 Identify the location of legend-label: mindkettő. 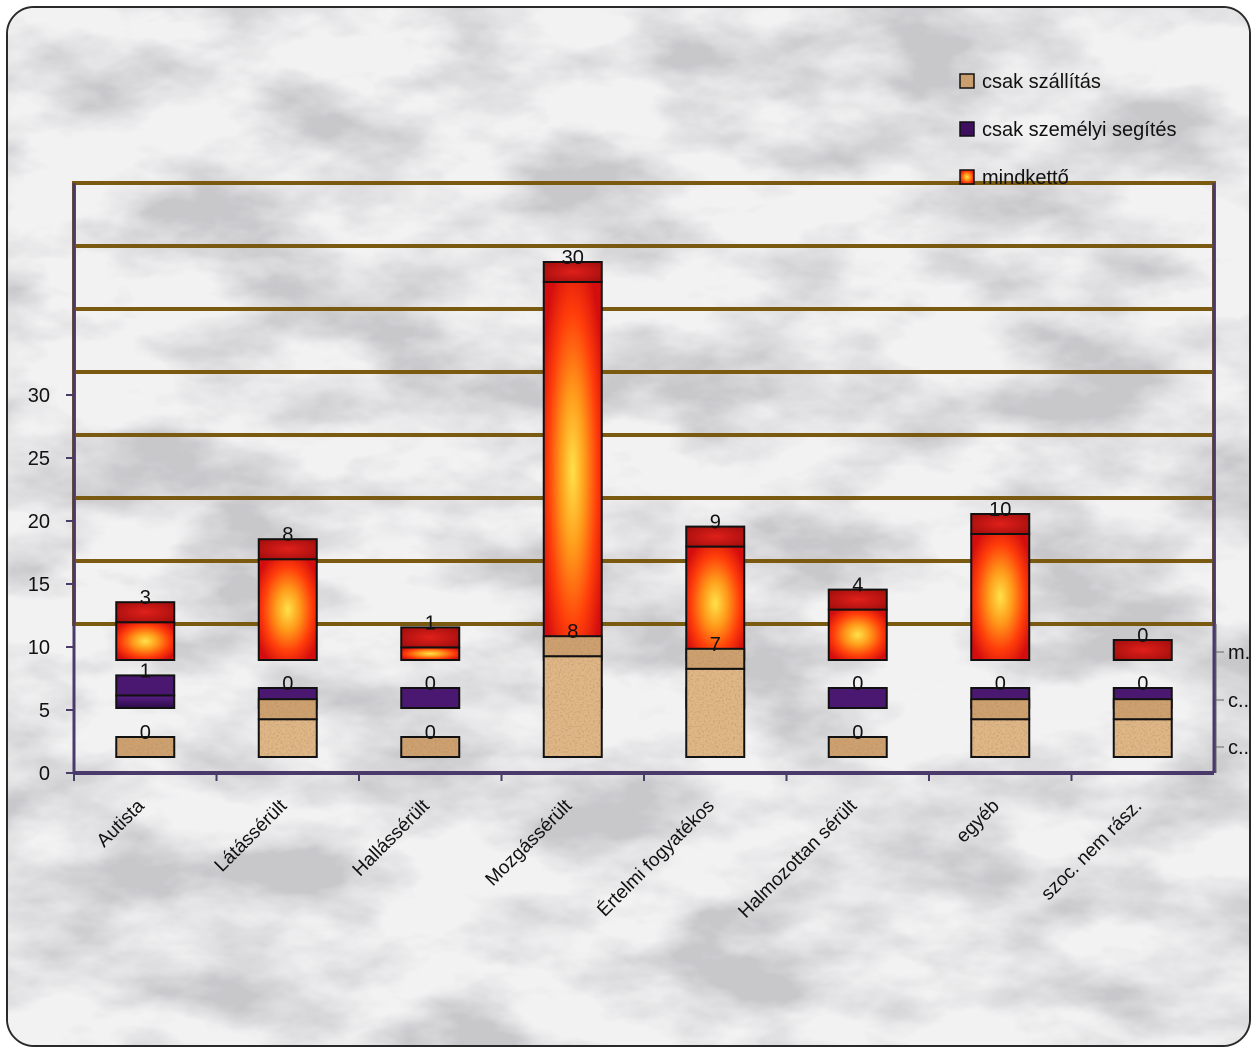
(1025, 178).